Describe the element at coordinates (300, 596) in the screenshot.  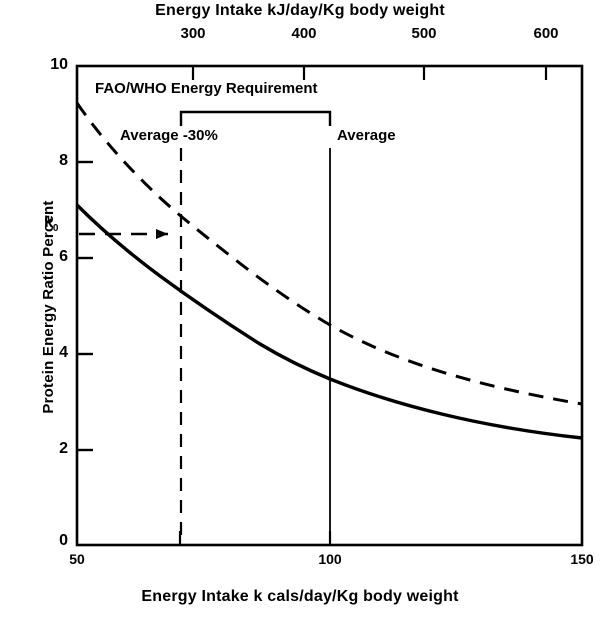
I see `bottom-axis-title: Energy Intake k cals/day/Kg body weight` at that location.